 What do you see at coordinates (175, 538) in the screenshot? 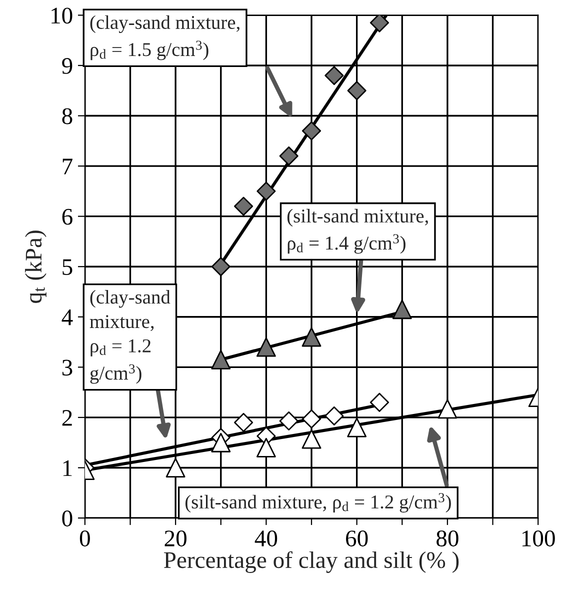
I see `x-tick-label: 20` at bounding box center [175, 538].